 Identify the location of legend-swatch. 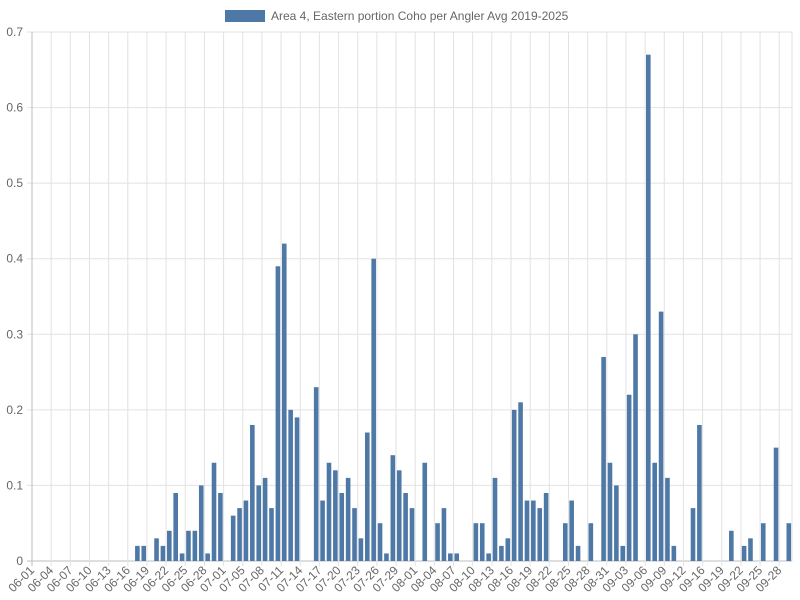
(245, 16).